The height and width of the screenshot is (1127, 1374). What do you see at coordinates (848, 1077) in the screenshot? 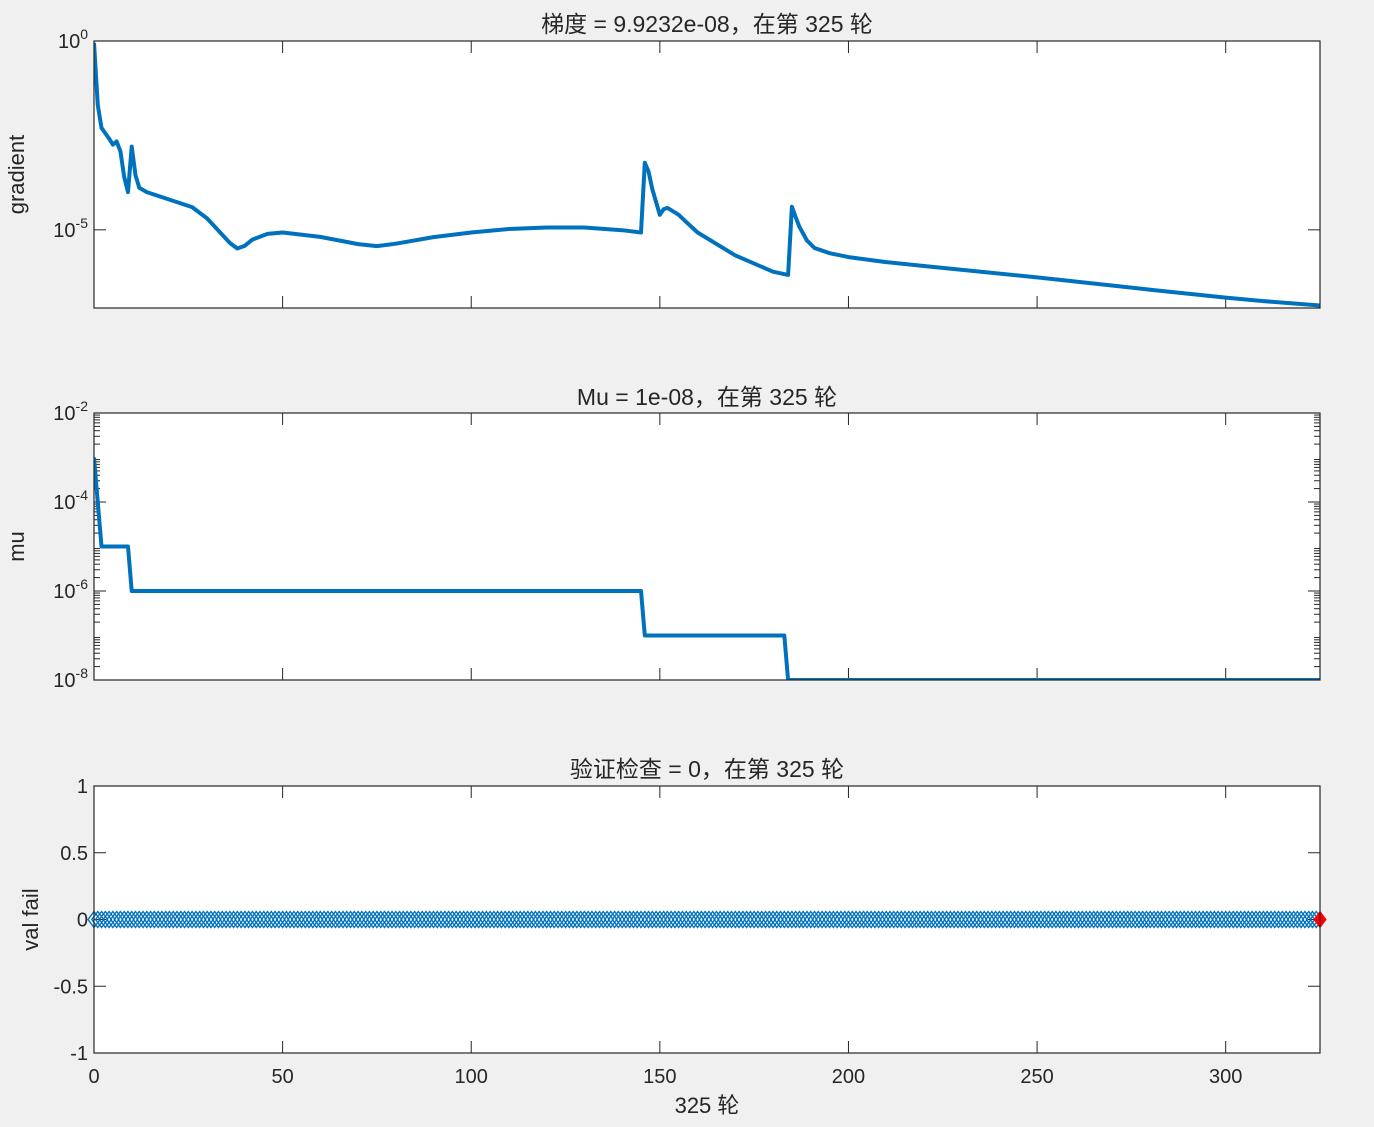
I see `x-tick-label: 200` at bounding box center [848, 1077].